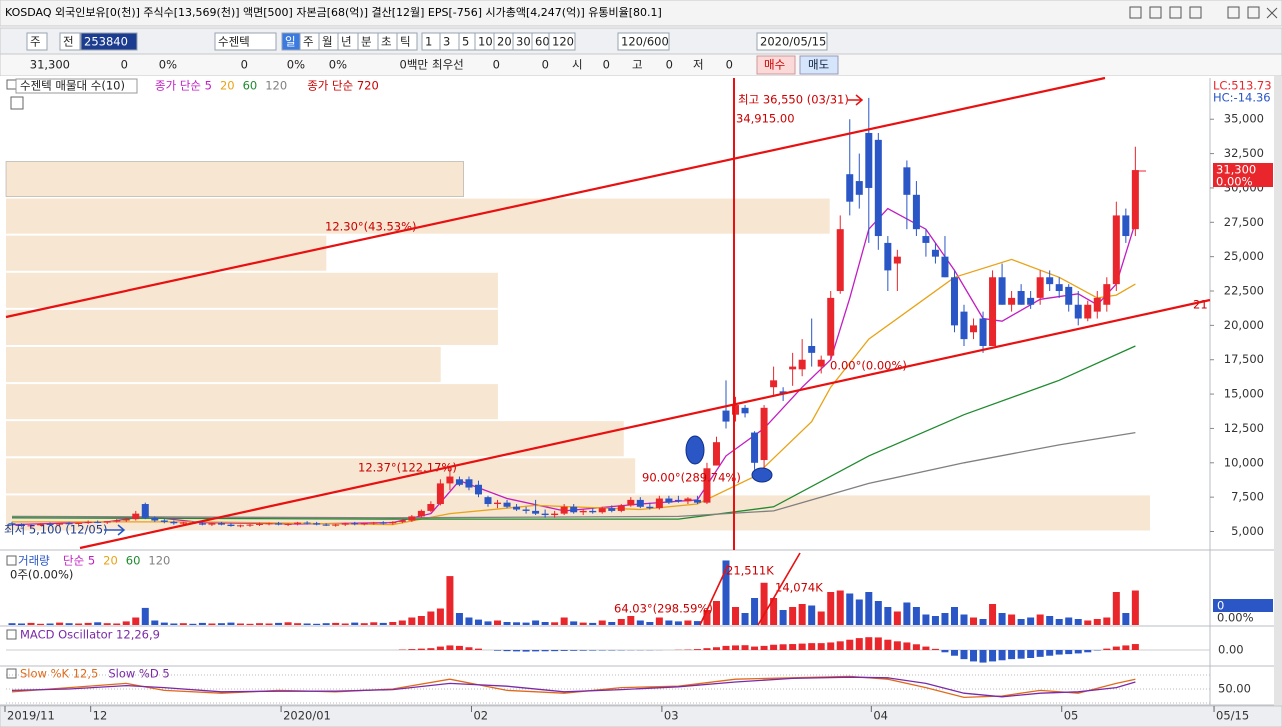 This screenshot has width=1282, height=727. What do you see at coordinates (366, 42) in the screenshot?
I see `toolbar-item: 분` at bounding box center [366, 42].